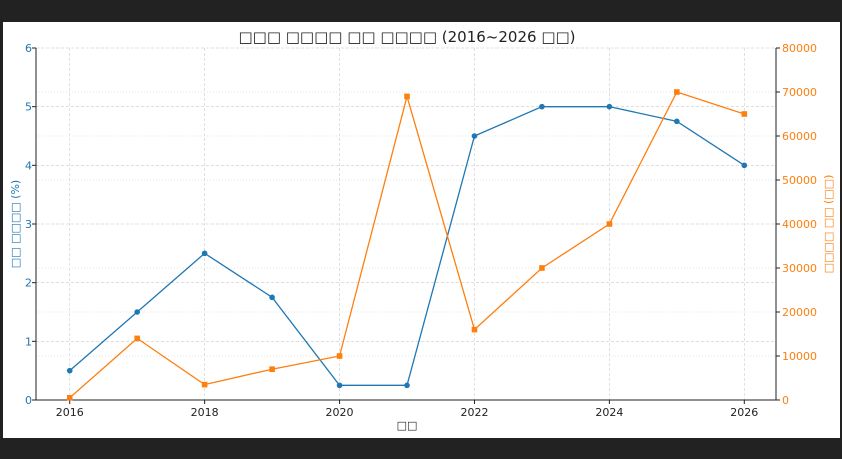 The height and width of the screenshot is (459, 842). I want to click on left-tick-label: 5, so click(28, 107).